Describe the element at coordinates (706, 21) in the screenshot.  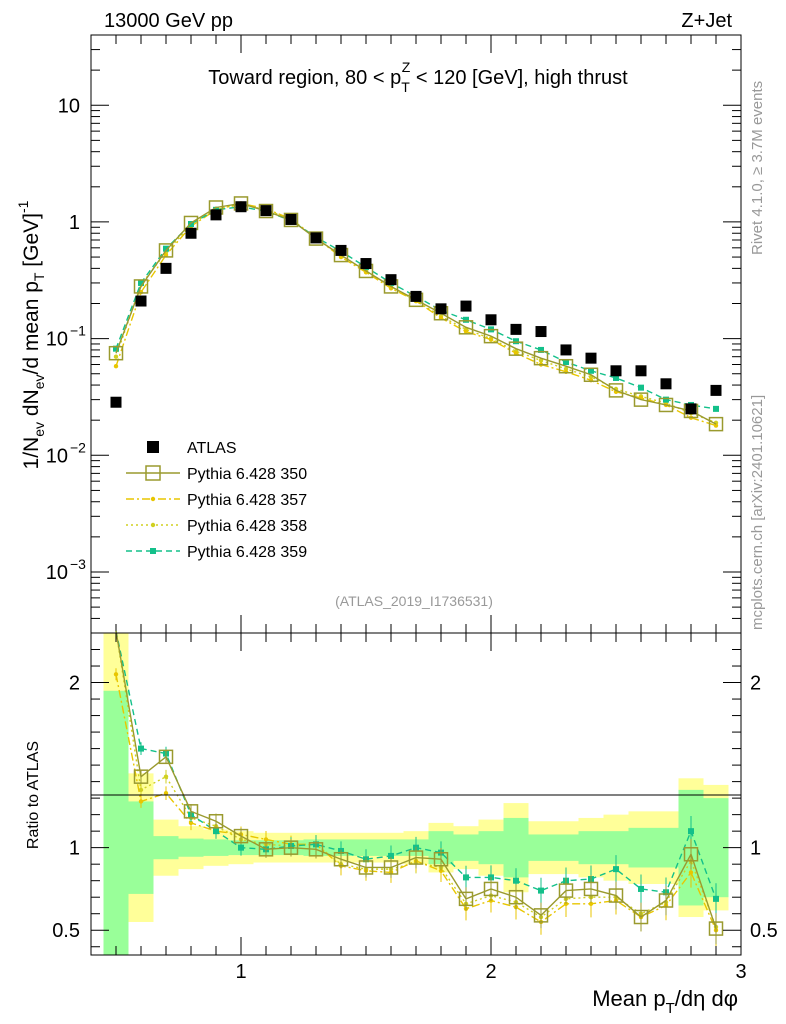
I see `process-label: Z+Jet` at that location.